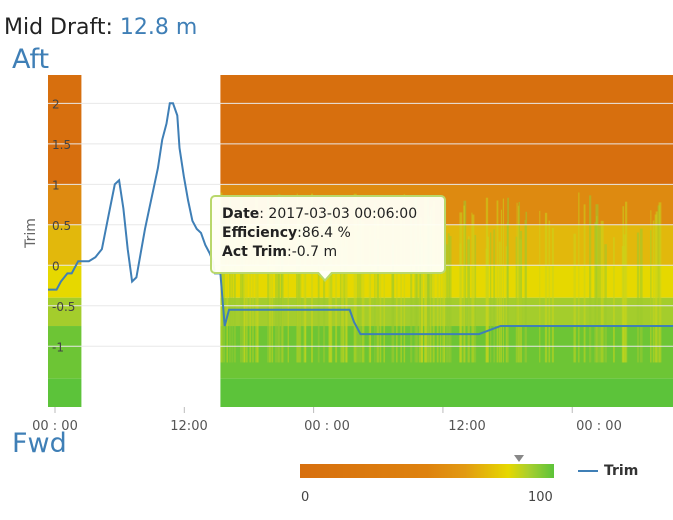 The height and width of the screenshot is (520, 673). I want to click on y-tick-labels: 2 1.5 1 0.5 0 -0.5 -1, so click(63, 225).